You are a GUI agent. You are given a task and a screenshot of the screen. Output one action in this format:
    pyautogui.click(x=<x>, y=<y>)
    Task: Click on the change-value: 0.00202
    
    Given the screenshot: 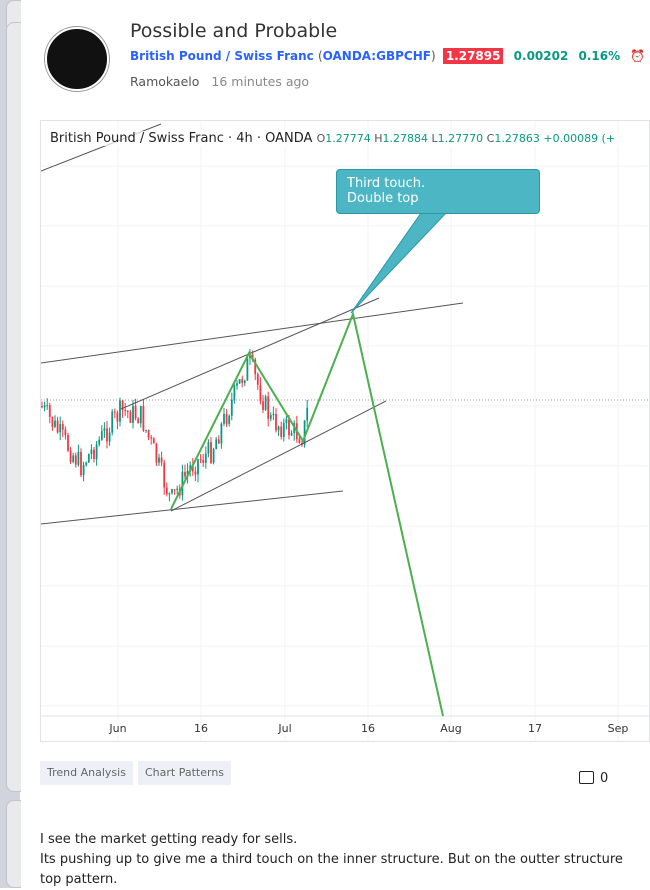 What is the action you would take?
    pyautogui.click(x=541, y=56)
    